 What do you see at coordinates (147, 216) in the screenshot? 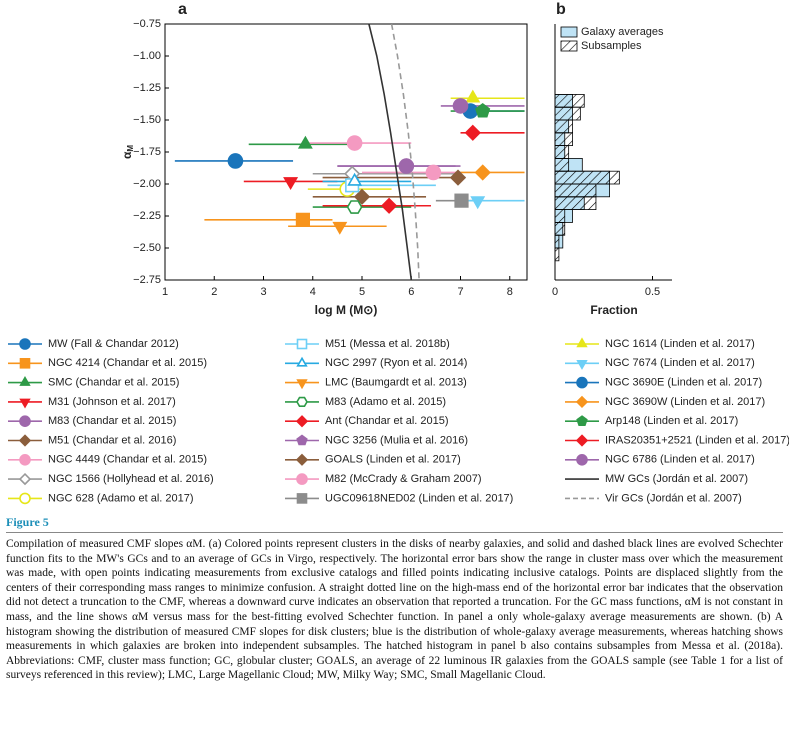
I see `y-tick-label: −2.25` at bounding box center [147, 216].